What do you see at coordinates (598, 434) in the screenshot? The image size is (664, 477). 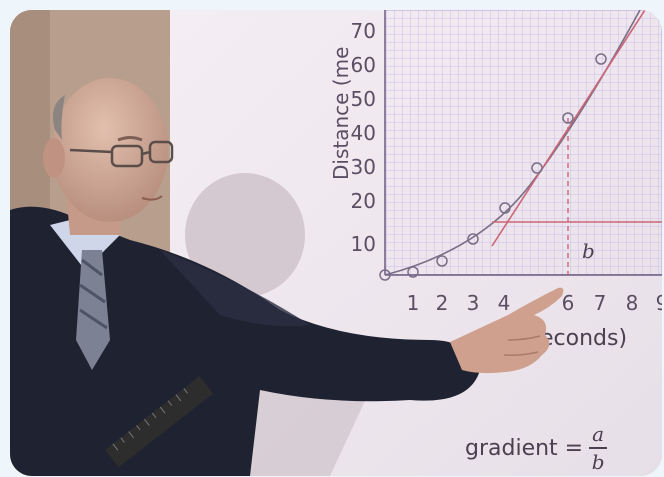 I see `formula-numerator: a` at bounding box center [598, 434].